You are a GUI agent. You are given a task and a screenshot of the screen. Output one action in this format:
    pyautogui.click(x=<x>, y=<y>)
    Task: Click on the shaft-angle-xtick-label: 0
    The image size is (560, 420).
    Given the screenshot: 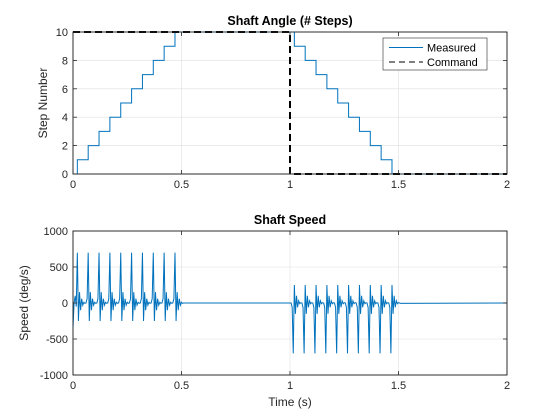 What is the action you would take?
    pyautogui.click(x=73, y=185)
    